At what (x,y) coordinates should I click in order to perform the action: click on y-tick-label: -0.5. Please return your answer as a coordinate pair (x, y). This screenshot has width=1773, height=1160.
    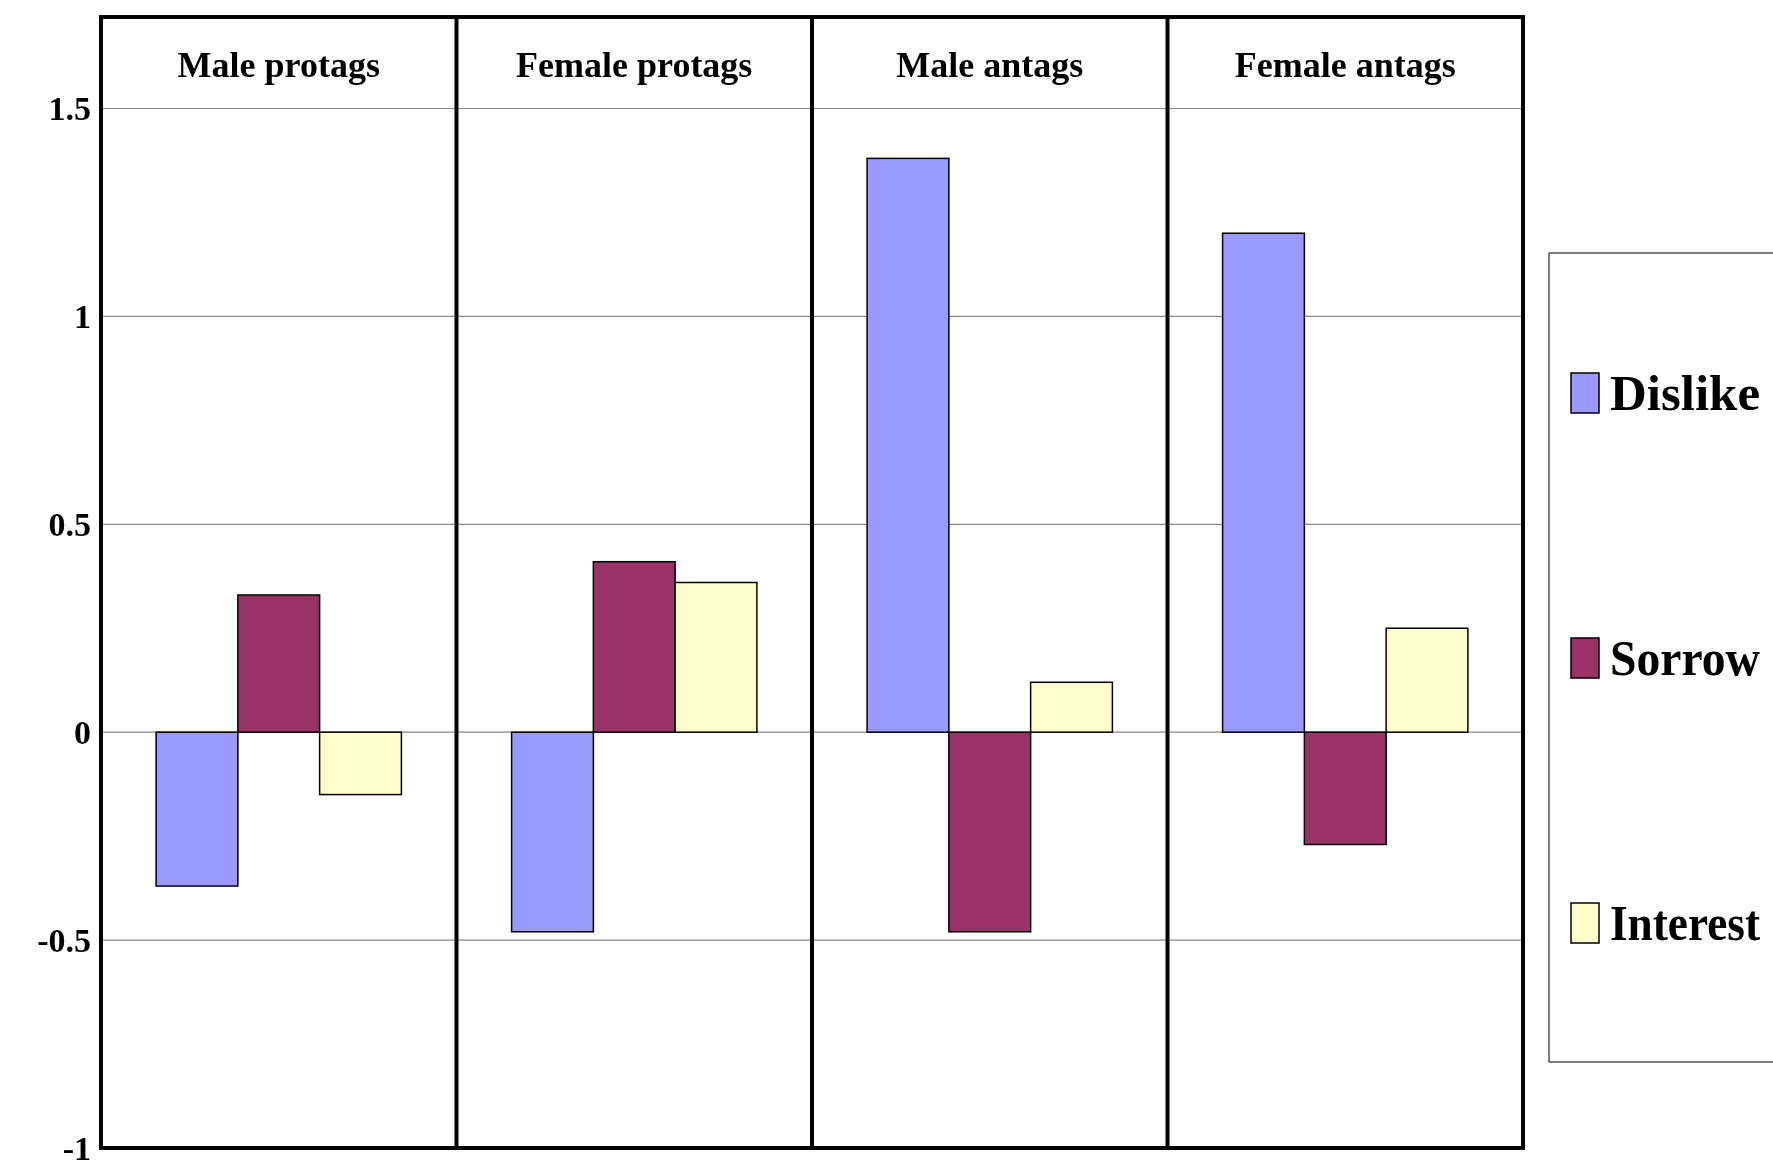
    Looking at the image, I should click on (64, 940).